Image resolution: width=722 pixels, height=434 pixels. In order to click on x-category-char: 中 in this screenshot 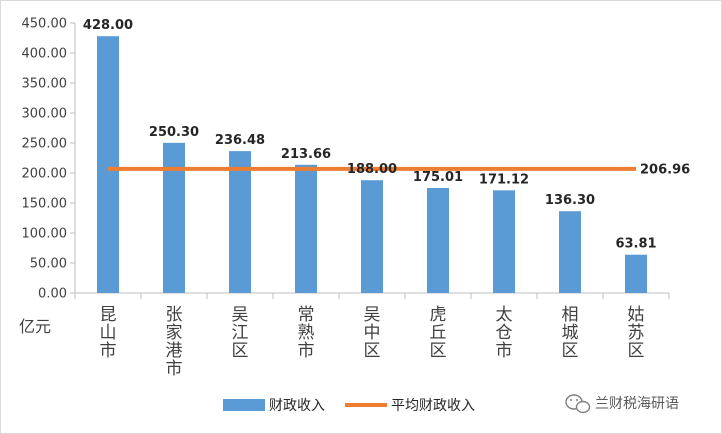, I will do `click(372, 333)`.